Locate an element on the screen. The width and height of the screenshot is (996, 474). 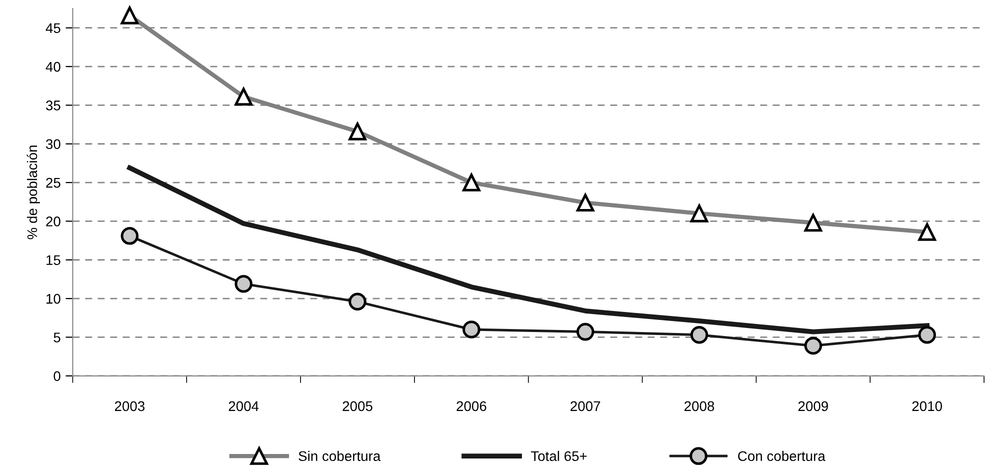
y-tick-label: 40 is located at coordinates (53, 67).